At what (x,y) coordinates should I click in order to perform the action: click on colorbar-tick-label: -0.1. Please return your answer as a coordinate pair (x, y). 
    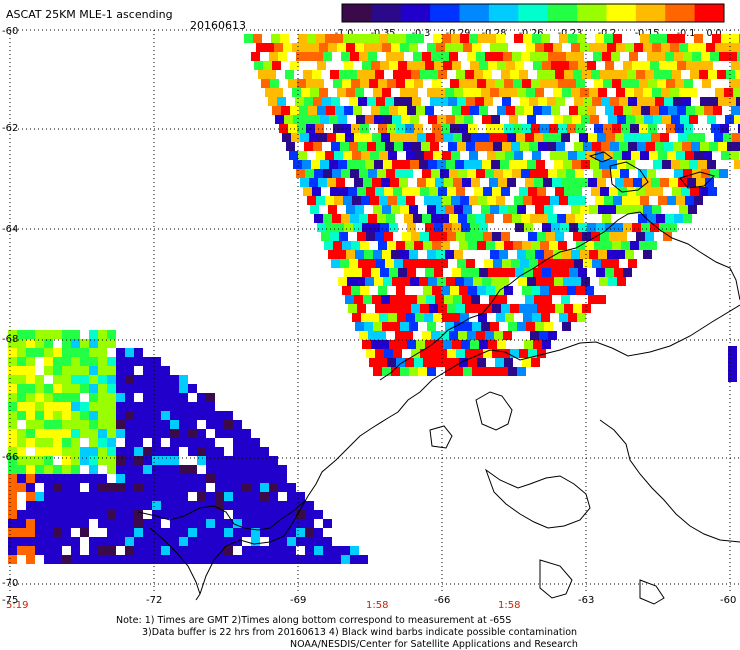
    Looking at the image, I should click on (686, 33).